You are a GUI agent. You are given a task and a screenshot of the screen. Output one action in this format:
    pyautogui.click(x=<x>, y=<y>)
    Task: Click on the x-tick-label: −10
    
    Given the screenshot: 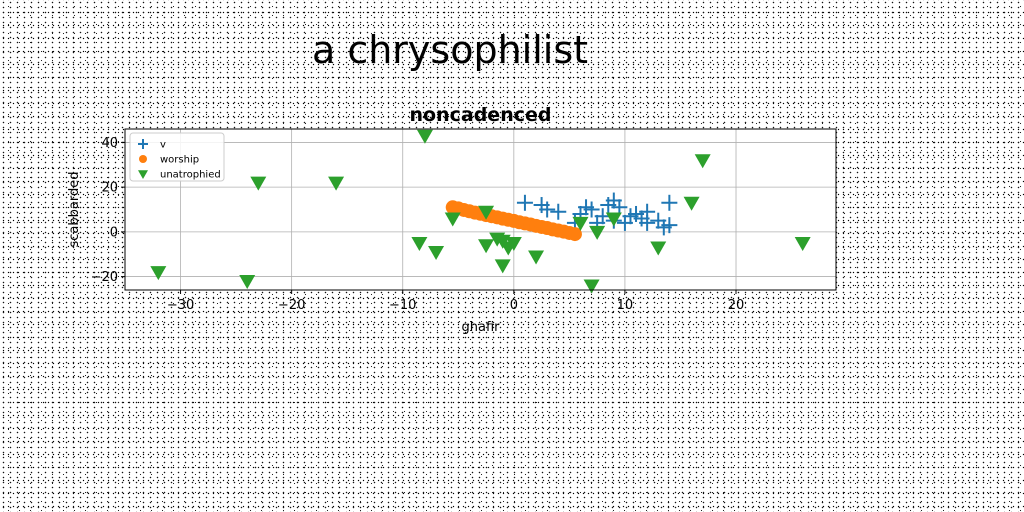 What is the action you would take?
    pyautogui.click(x=402, y=305)
    